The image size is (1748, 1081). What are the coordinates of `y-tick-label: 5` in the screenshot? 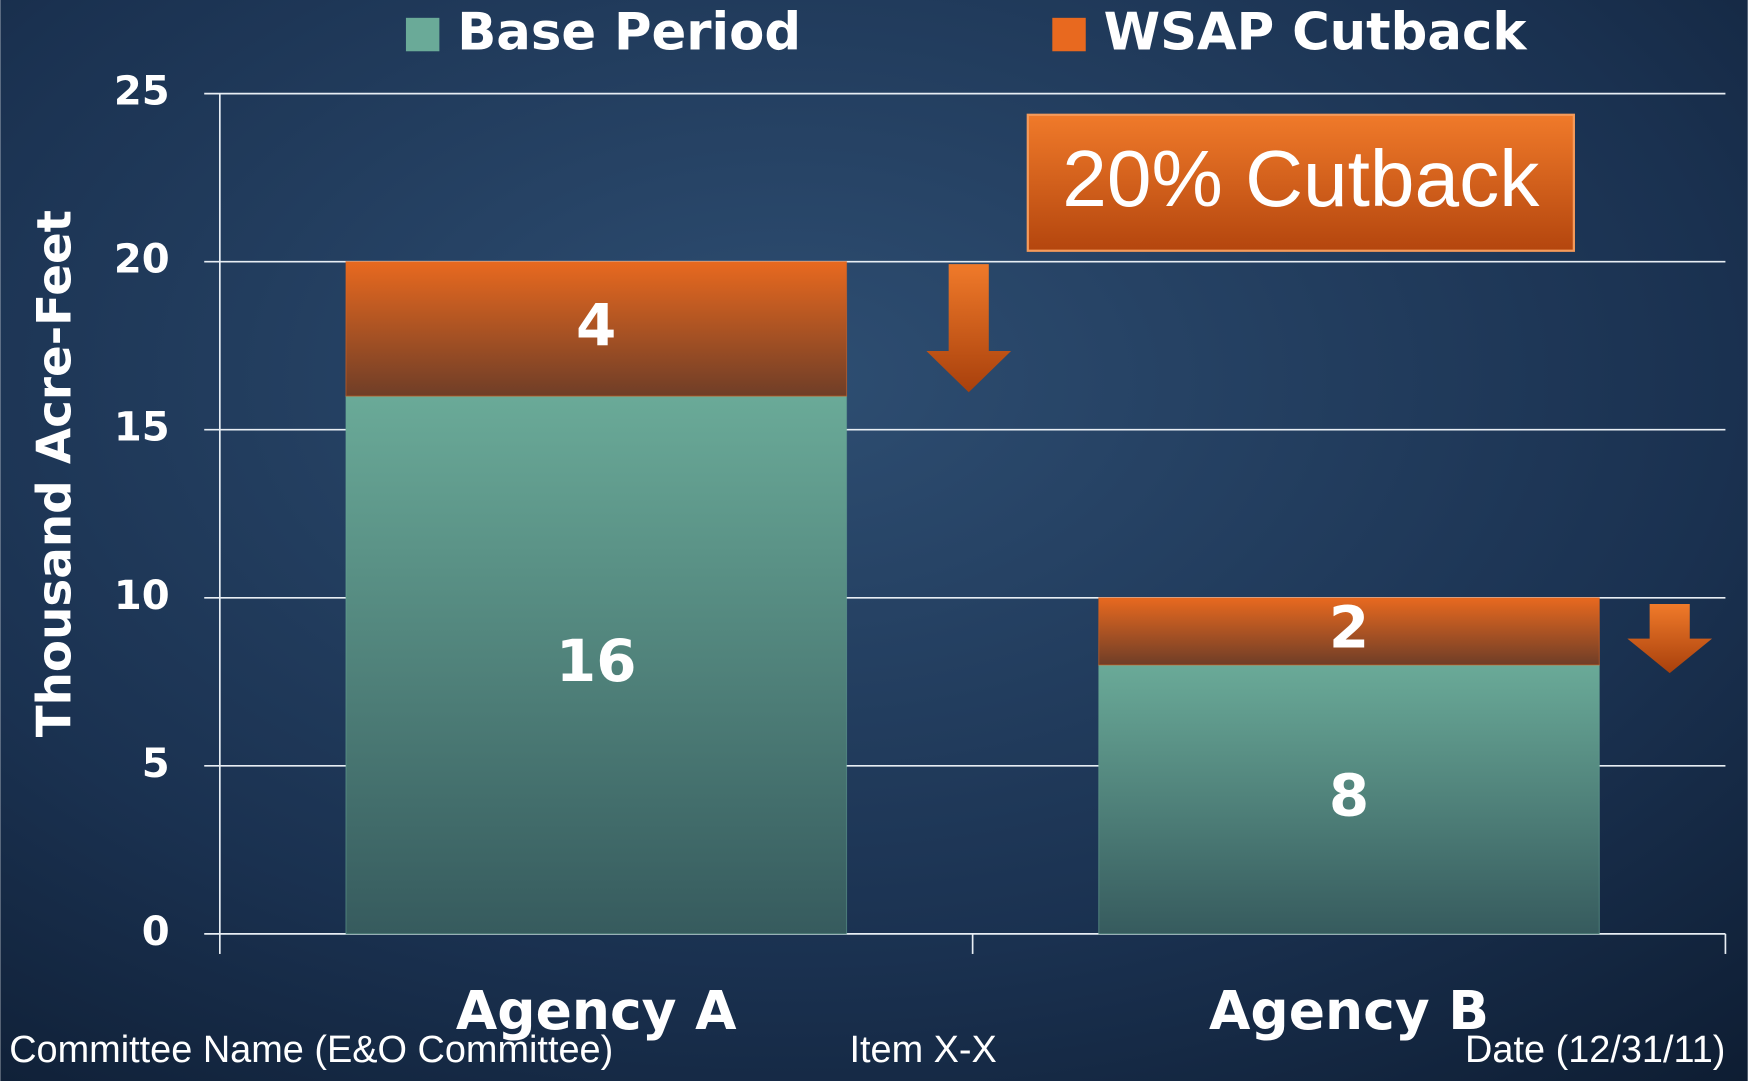 It's located at (156, 764).